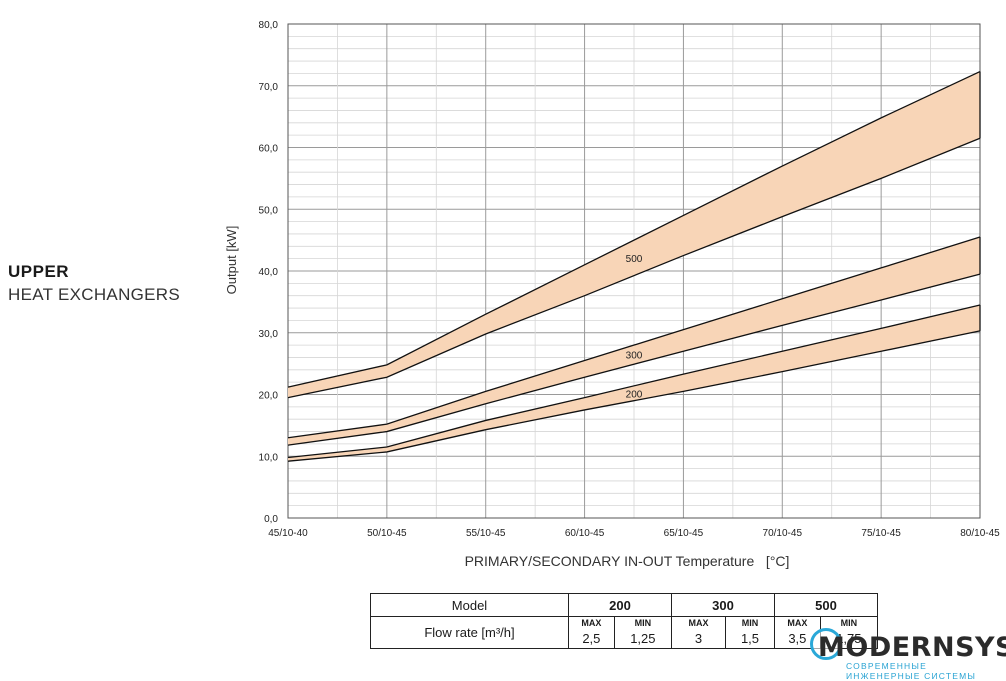 The height and width of the screenshot is (681, 1006). I want to click on x-tick-label: 45/10-40, so click(288, 533).